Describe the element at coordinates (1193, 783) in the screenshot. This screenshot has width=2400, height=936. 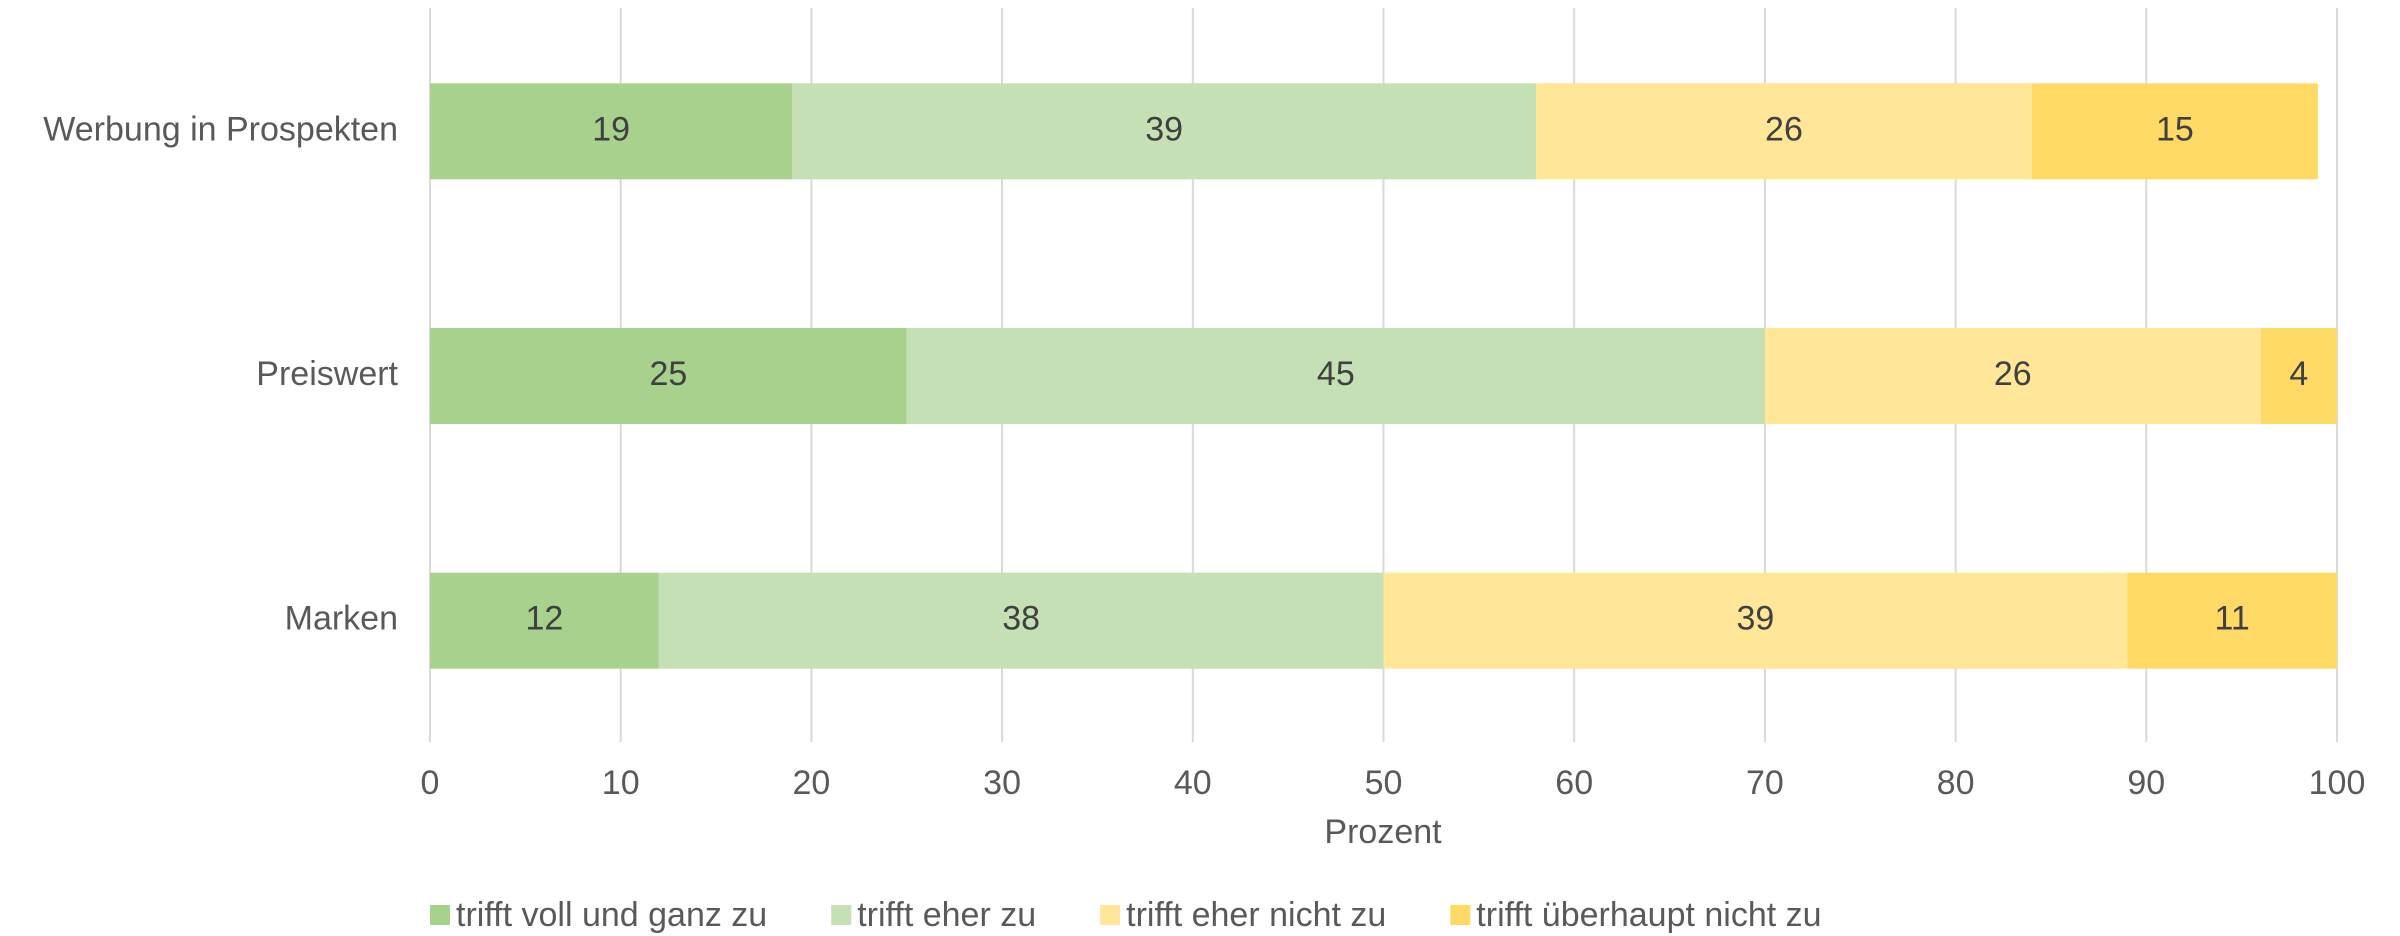
I see `x-tick-label: 40` at that location.